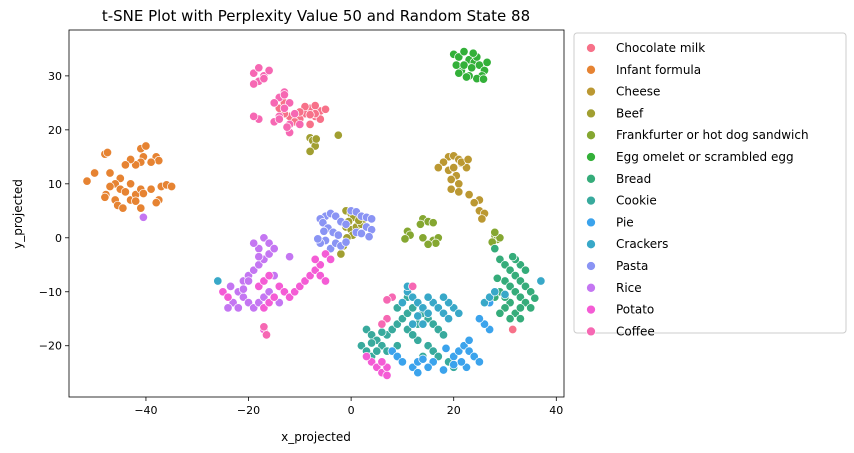 This screenshot has height=453, width=854. I want to click on x-axis-ticks: −40 −20 0 20 40, so click(348, 407).